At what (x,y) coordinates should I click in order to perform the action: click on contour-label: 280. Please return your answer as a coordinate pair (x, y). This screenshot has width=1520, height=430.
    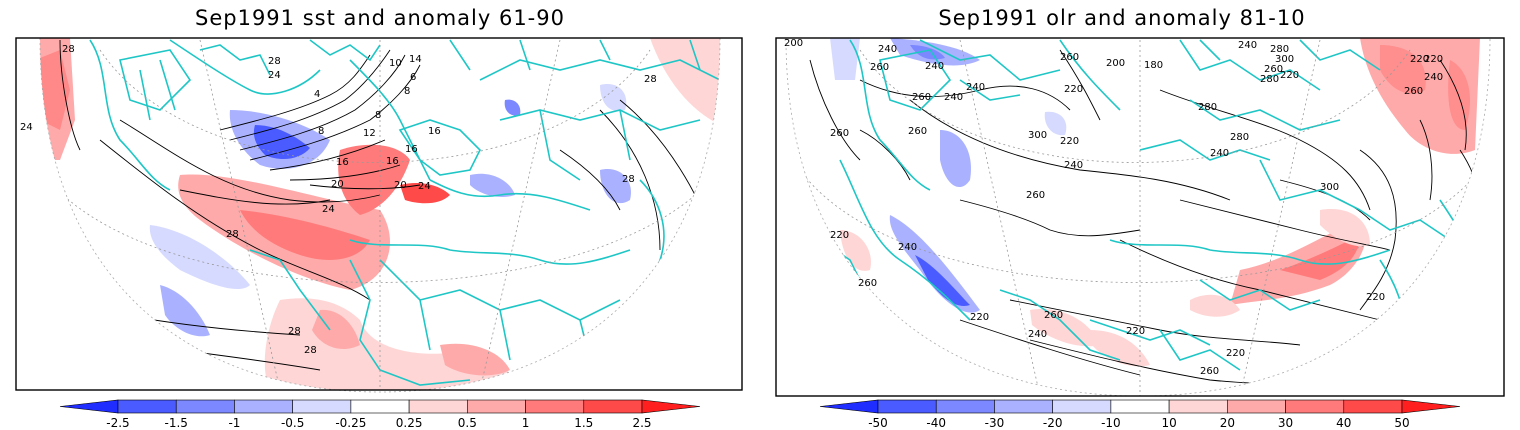
    Looking at the image, I should click on (1239, 137).